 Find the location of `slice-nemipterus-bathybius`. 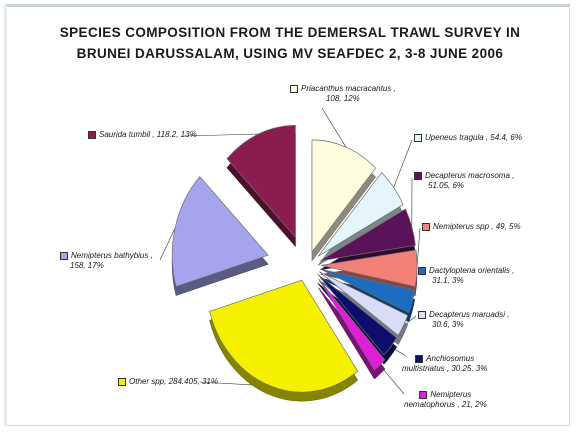

slice-nemipterus-bathybius is located at coordinates (220, 231).